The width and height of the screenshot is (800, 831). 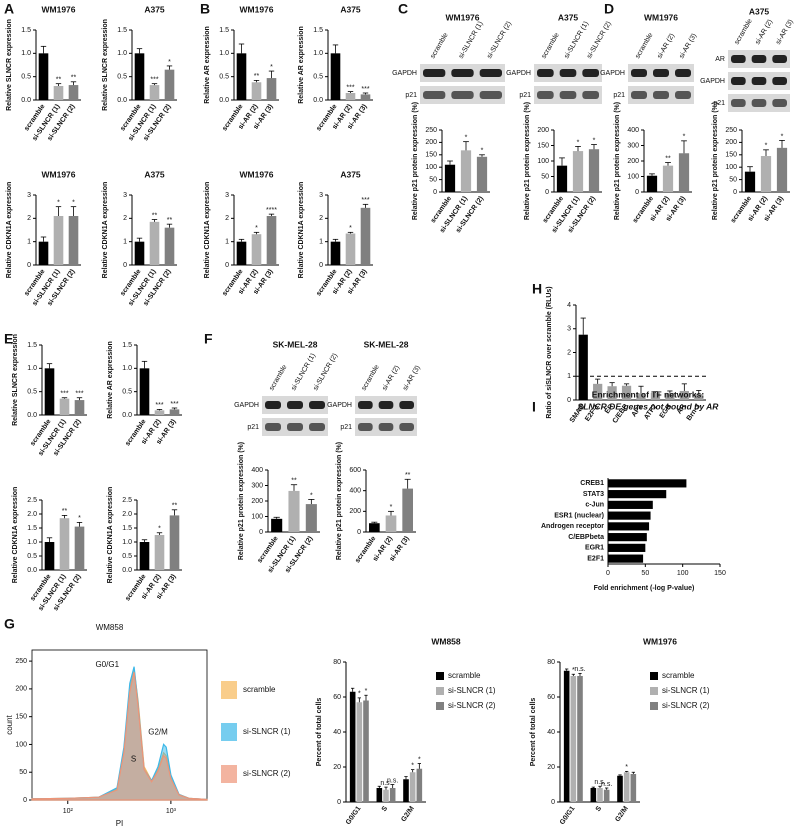 I want to click on y-tick-label: 150, so click(x=731, y=155).